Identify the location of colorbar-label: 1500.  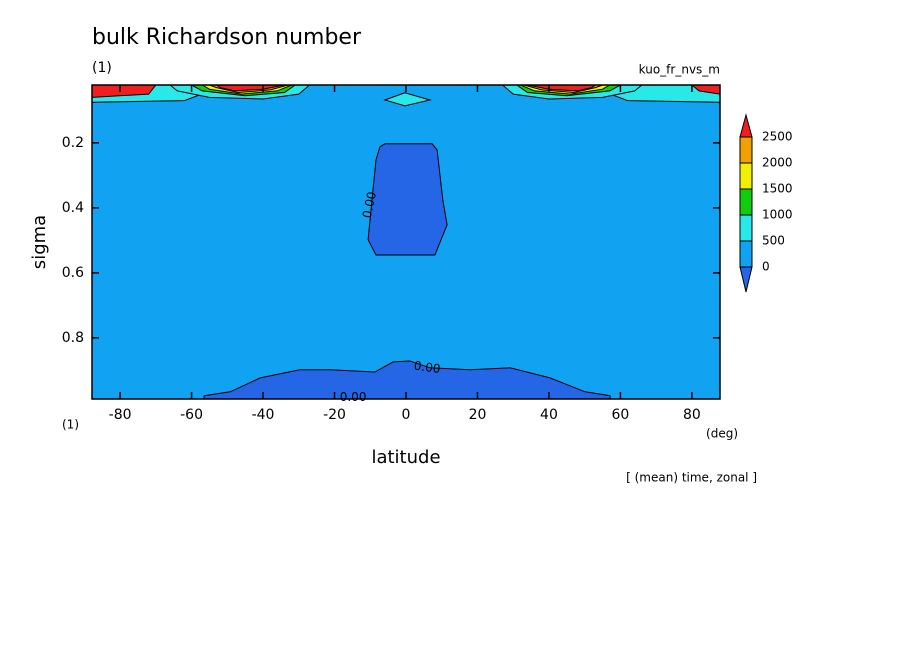
(777, 189).